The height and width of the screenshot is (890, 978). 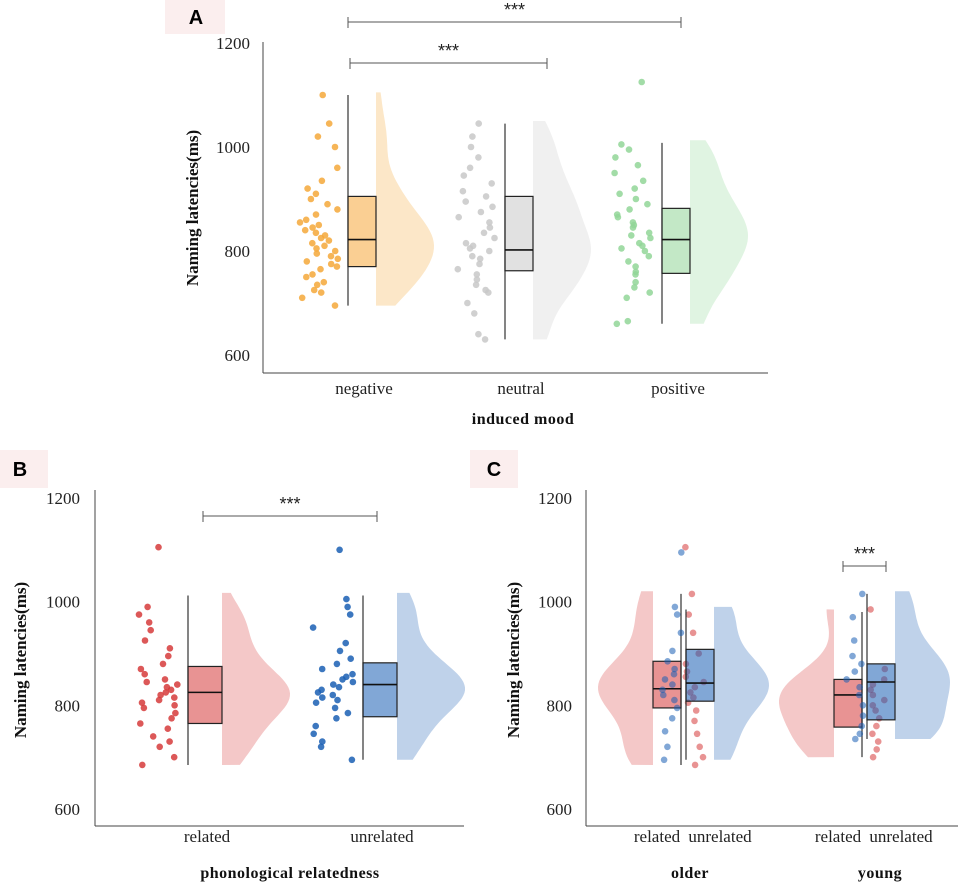 What do you see at coordinates (364, 388) in the screenshot?
I see `panel-a-negative-category-label: negative` at bounding box center [364, 388].